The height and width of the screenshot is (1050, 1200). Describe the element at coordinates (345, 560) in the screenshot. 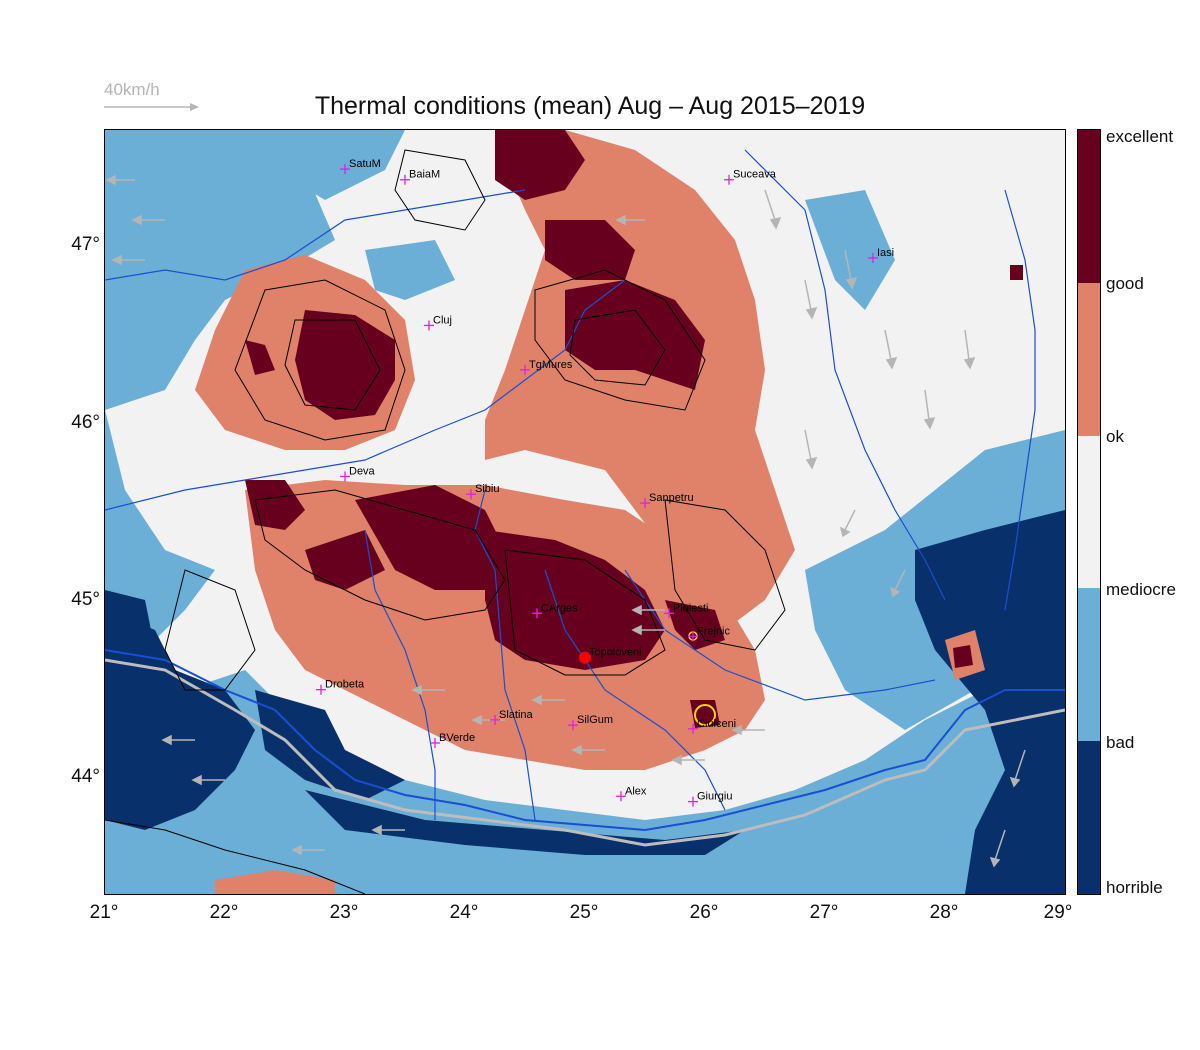

I see `region-excellent-south2` at that location.